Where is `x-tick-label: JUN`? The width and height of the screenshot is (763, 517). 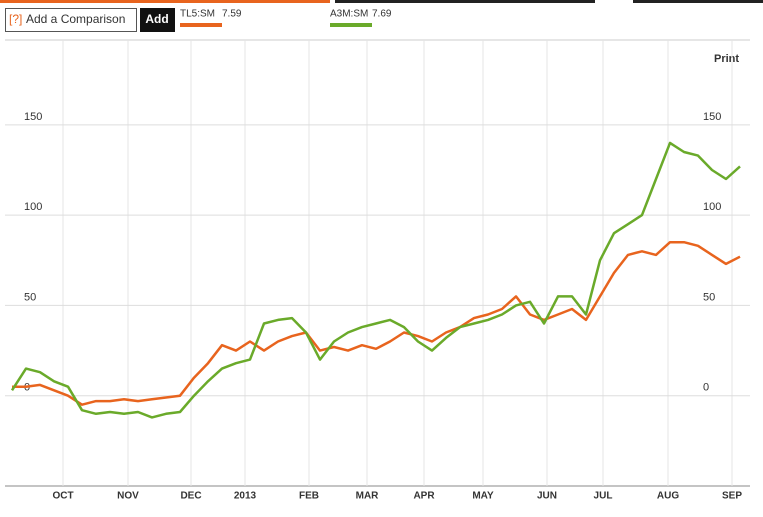
x-tick-label: JUN is located at coordinates (547, 496).